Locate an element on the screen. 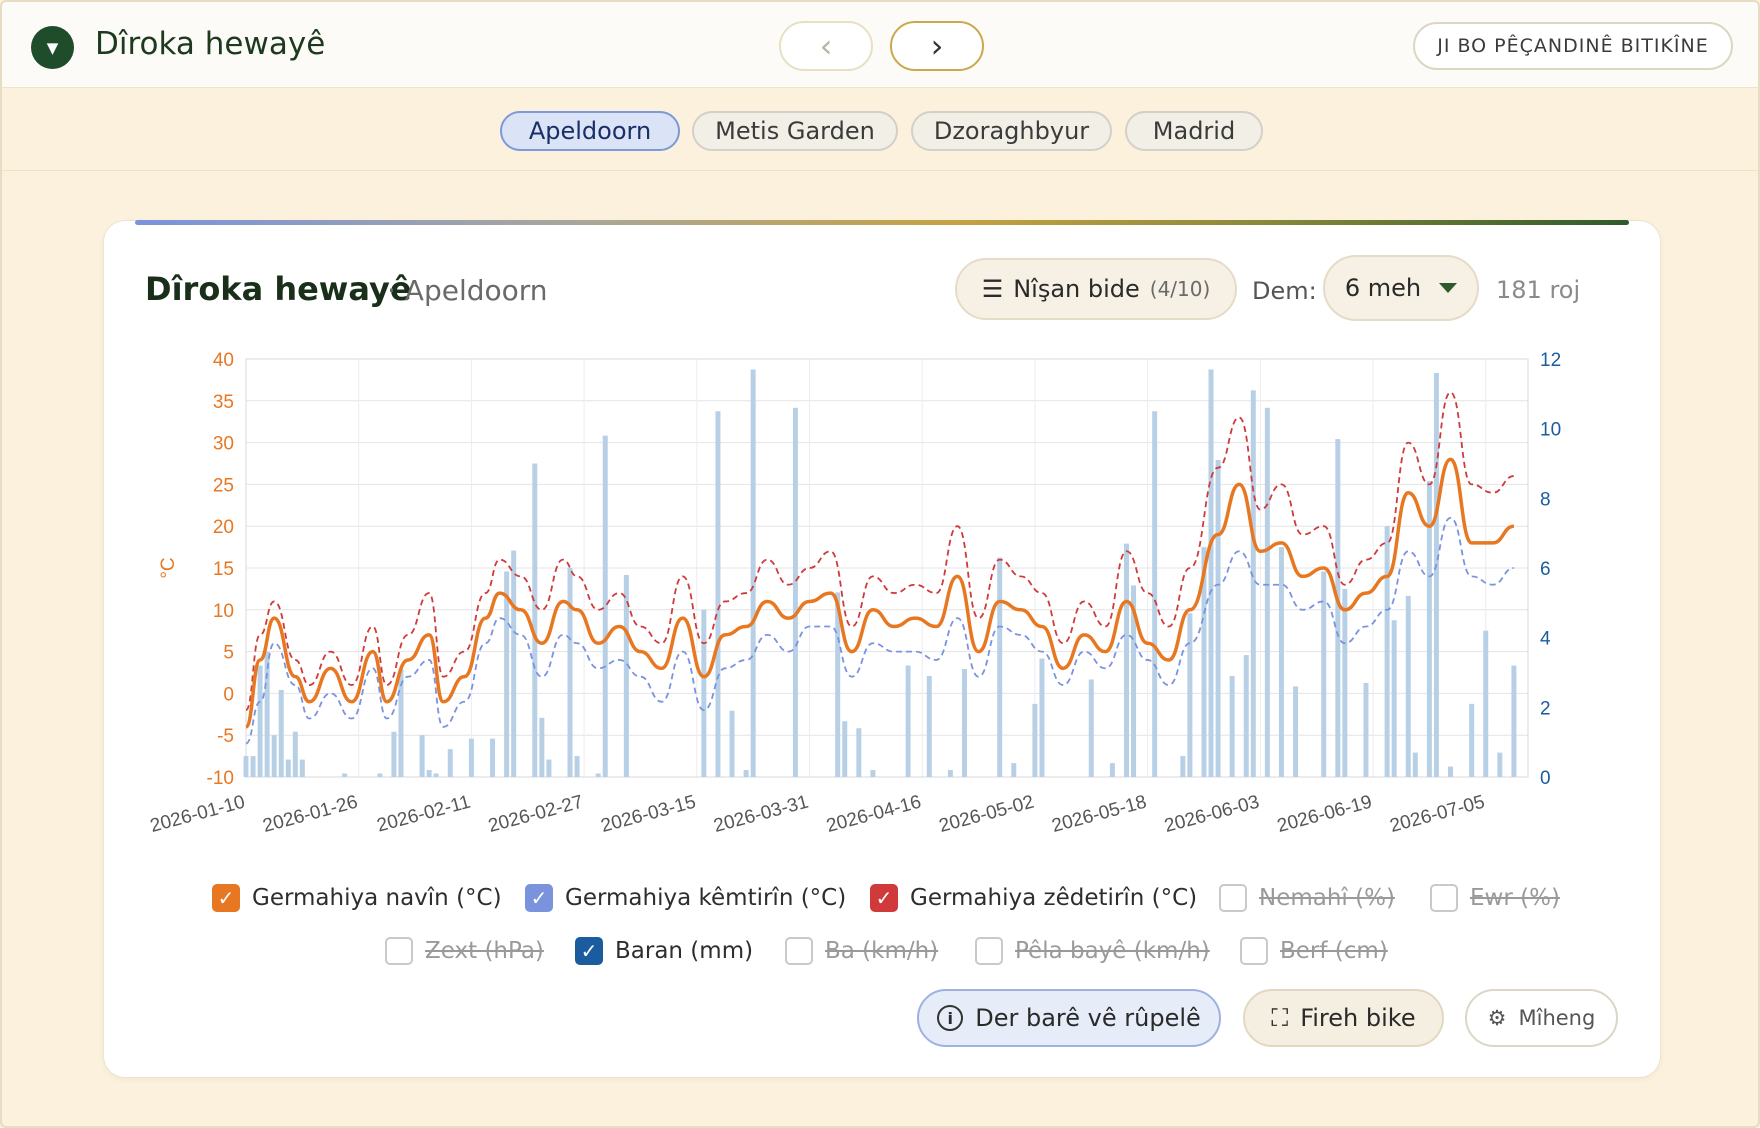 This screenshot has width=1760, height=1128. prev-button: ‹ is located at coordinates (826, 46).